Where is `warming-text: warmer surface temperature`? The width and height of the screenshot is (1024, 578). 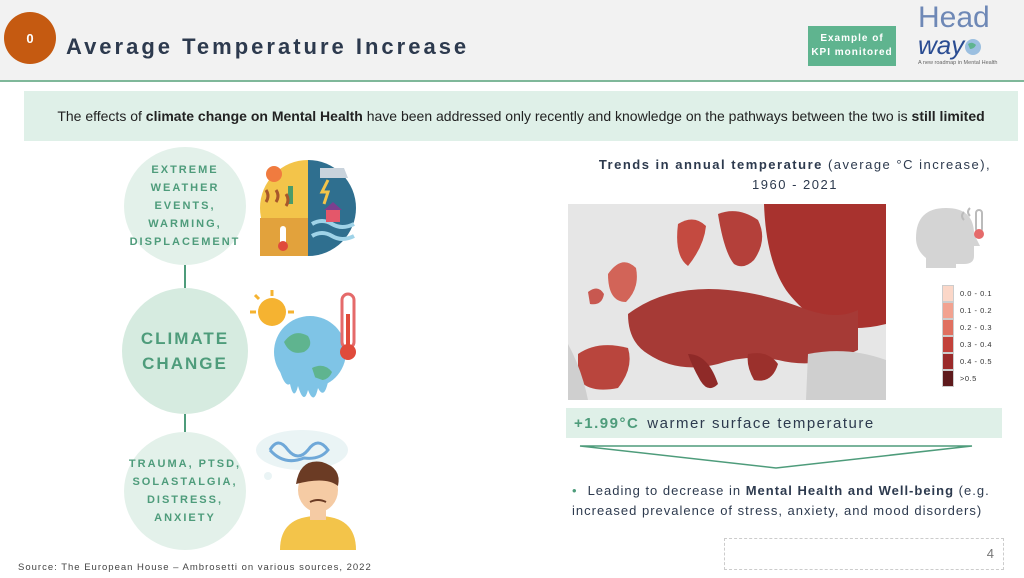 warming-text: warmer surface temperature is located at coordinates (761, 423).